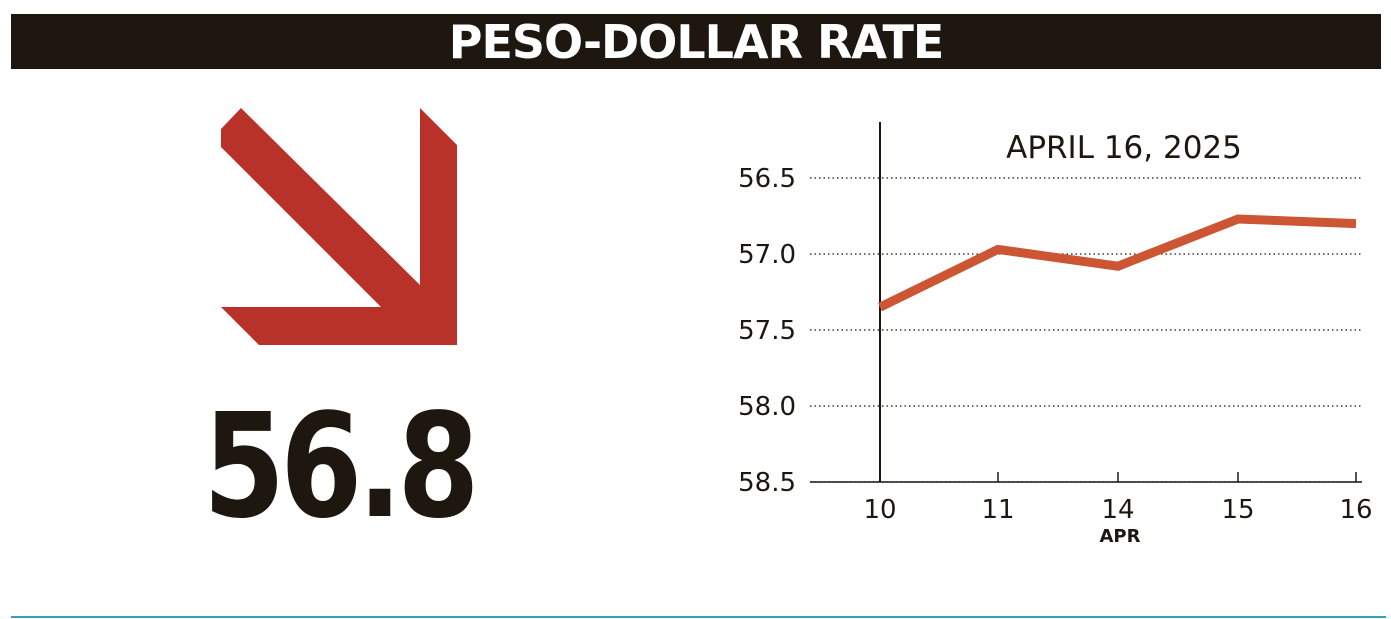 This screenshot has height=619, width=1391. What do you see at coordinates (1355, 510) in the screenshot?
I see `x-tick-label: 16` at bounding box center [1355, 510].